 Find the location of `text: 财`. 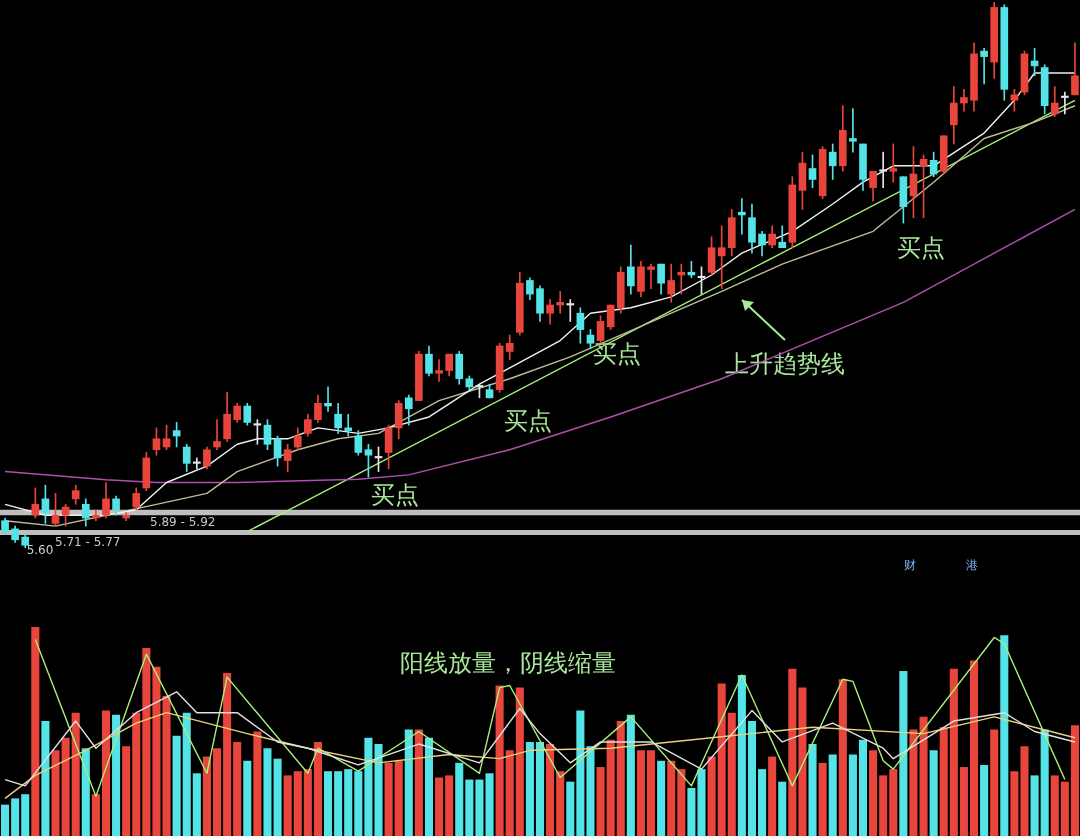

text: 财 is located at coordinates (910, 565).